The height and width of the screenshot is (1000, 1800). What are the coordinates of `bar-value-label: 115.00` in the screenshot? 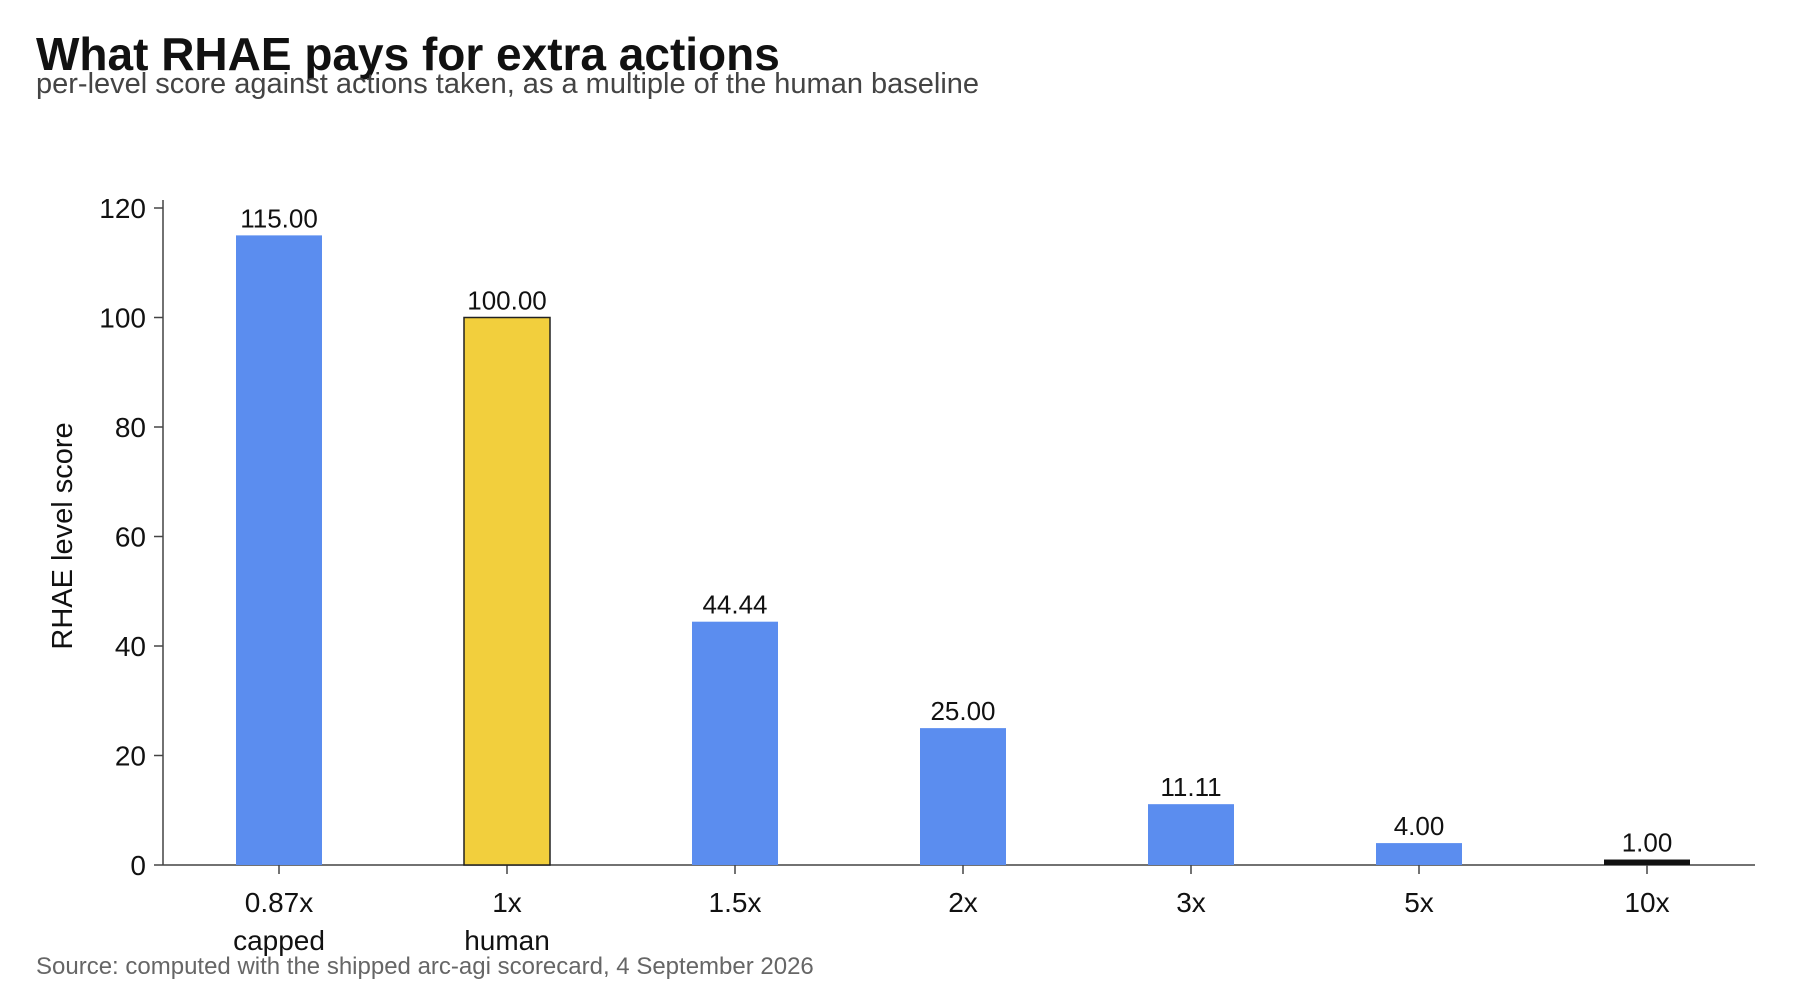 It's located at (279, 218).